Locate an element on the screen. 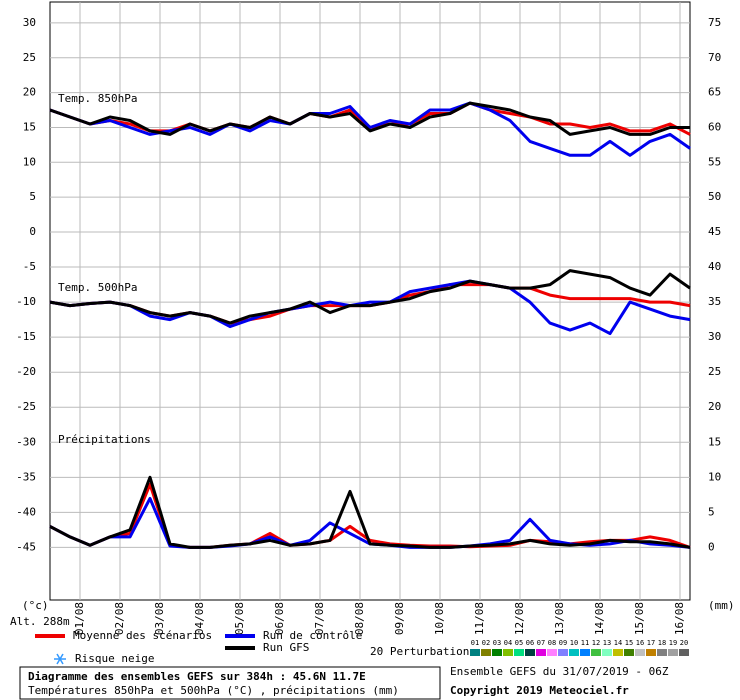 The width and height of the screenshot is (740, 700). x-tick-label: 01/08 is located at coordinates (79, 618).